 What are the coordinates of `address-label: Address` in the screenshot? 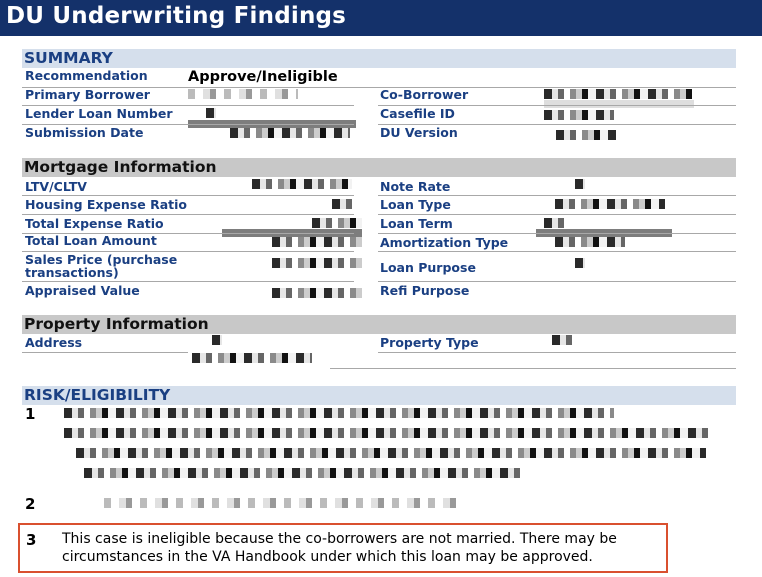 It's located at (54, 342).